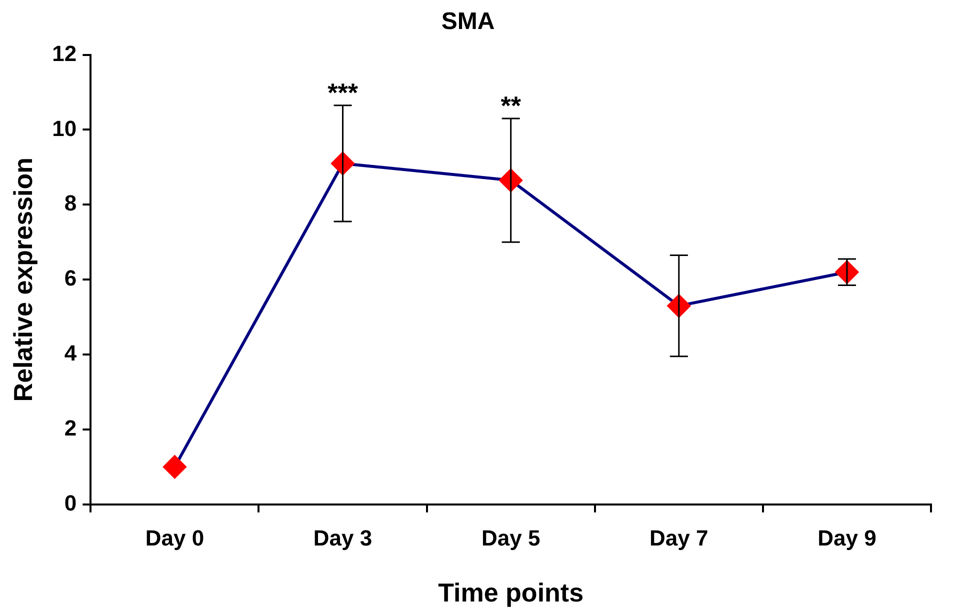 This screenshot has height=614, width=961. Describe the element at coordinates (174, 466) in the screenshot. I see `point` at that location.